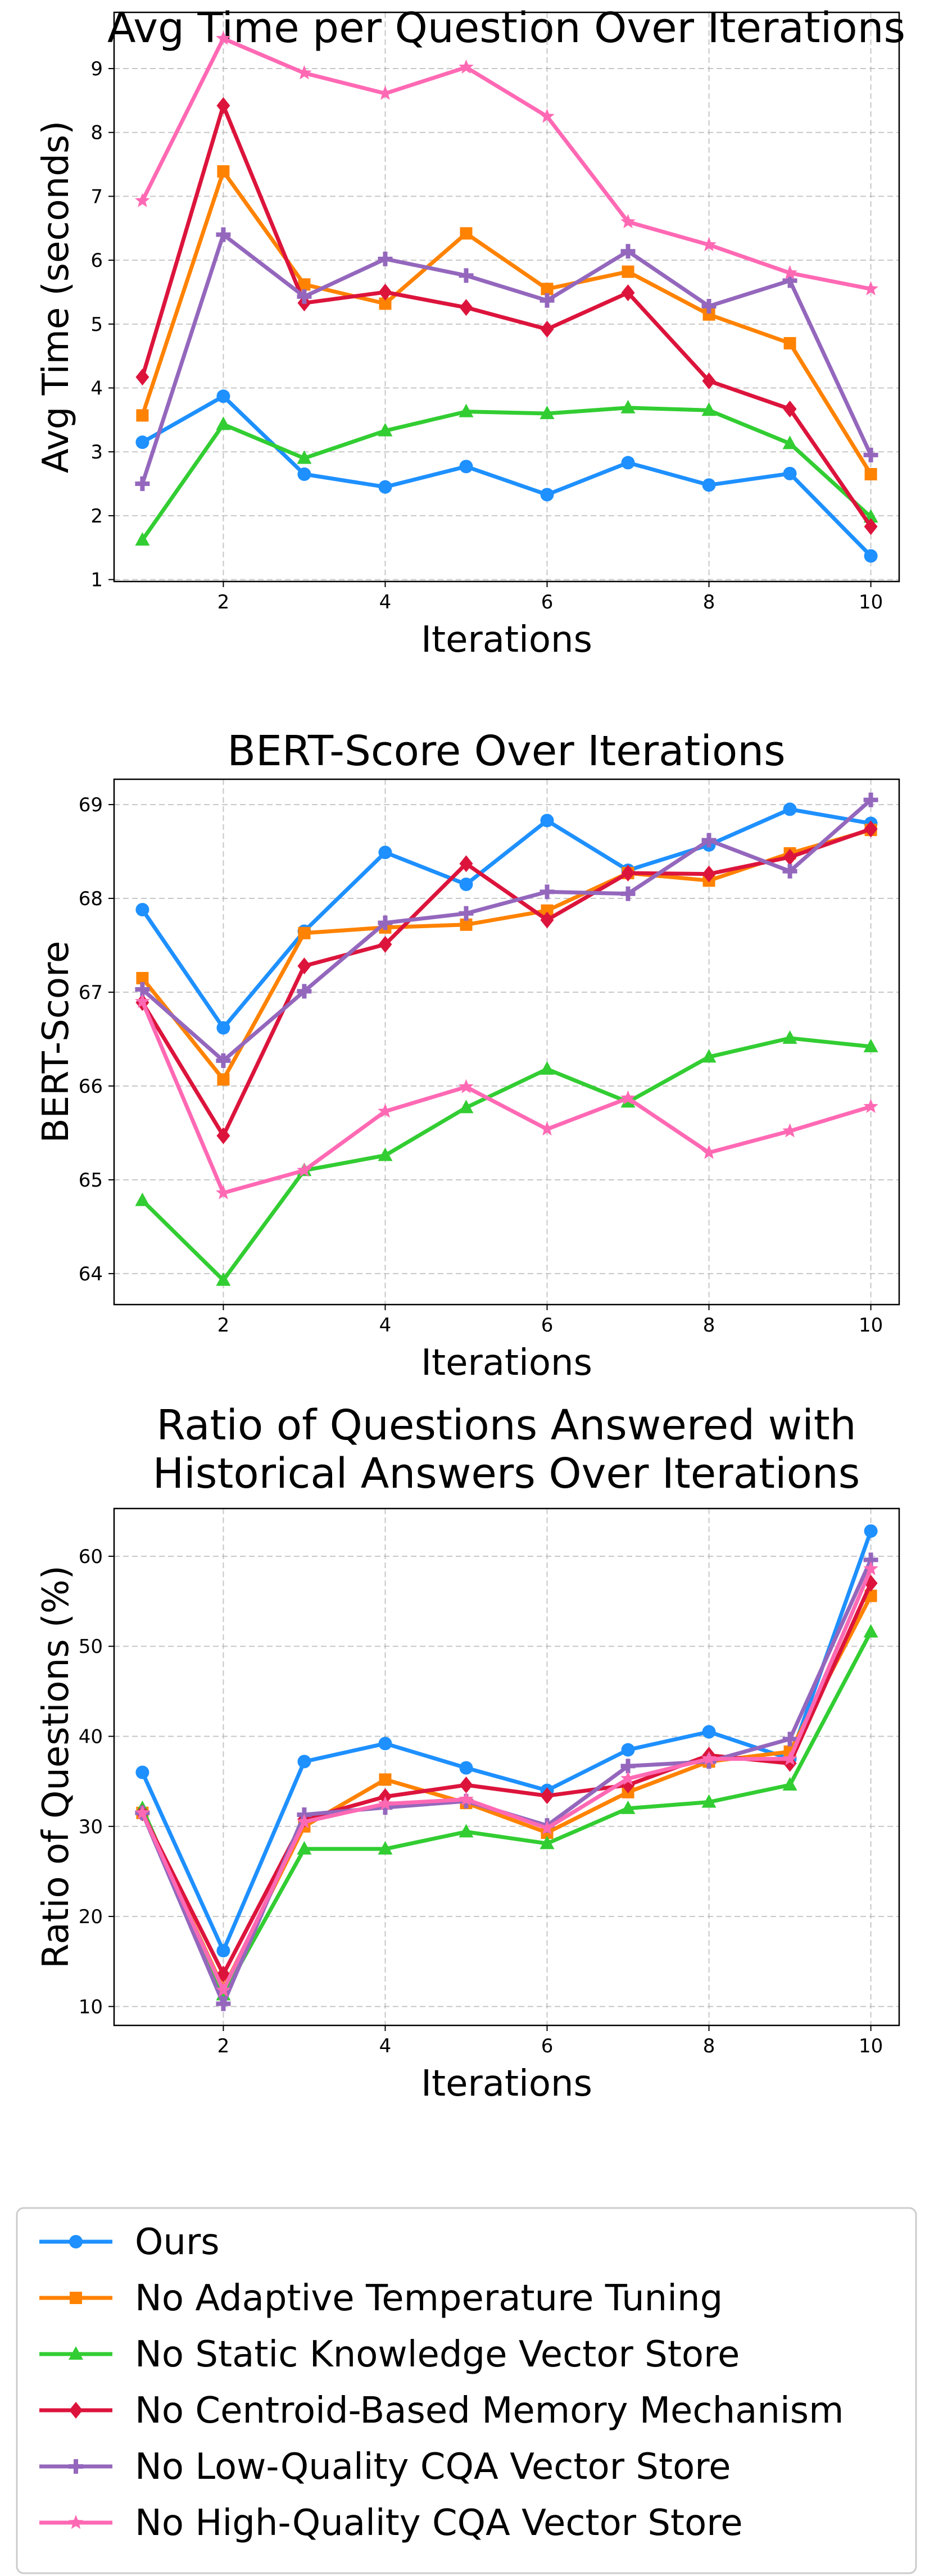 The width and height of the screenshot is (934, 2576). Describe the element at coordinates (96, 133) in the screenshot. I see `y-tick-label: 8` at that location.